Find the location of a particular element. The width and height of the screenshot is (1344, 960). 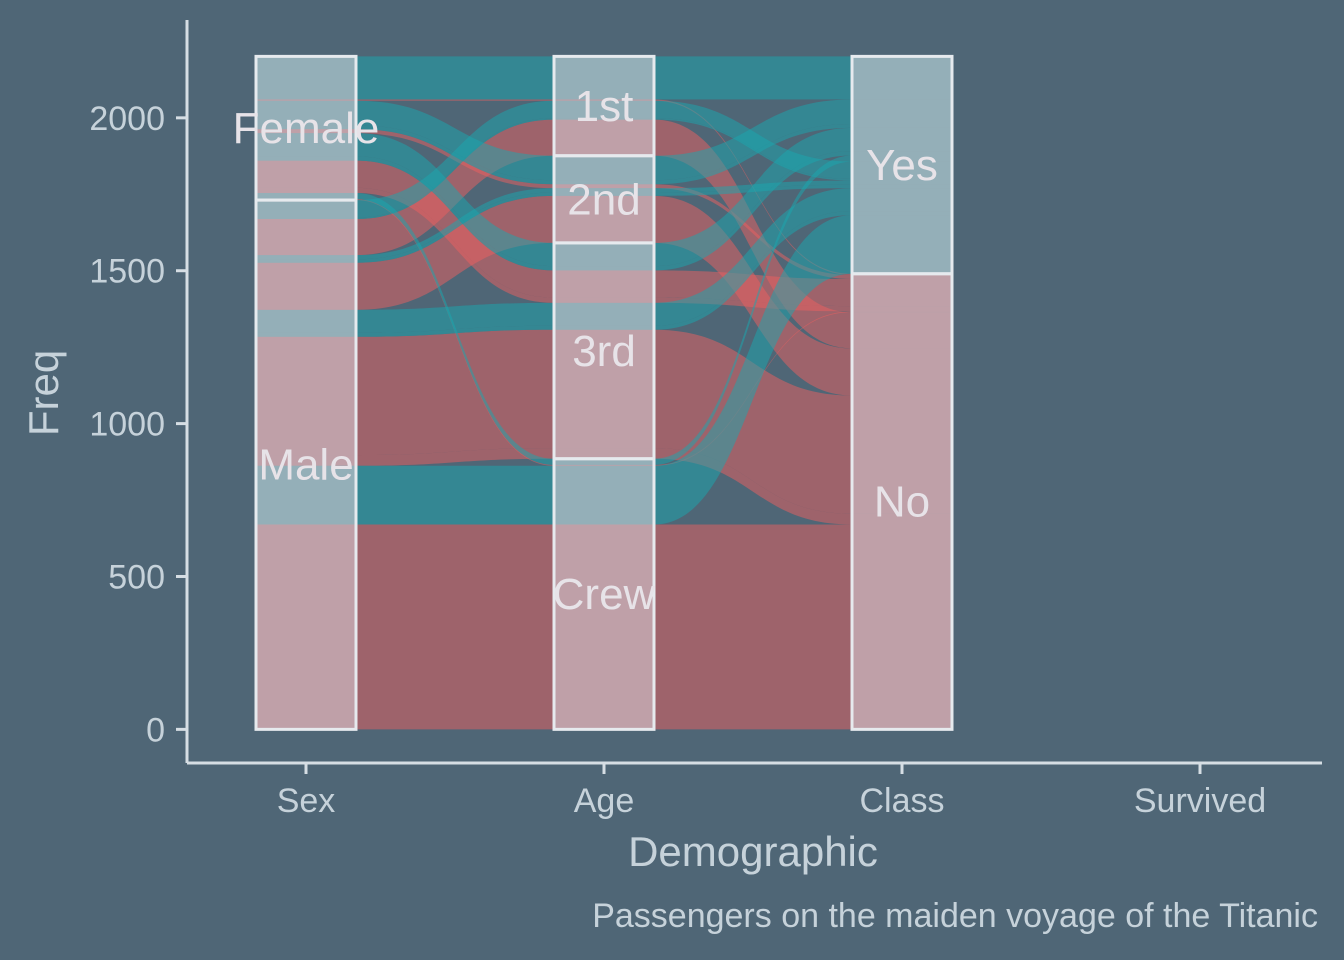

x-axis-title: Demographic is located at coordinates (753, 851).